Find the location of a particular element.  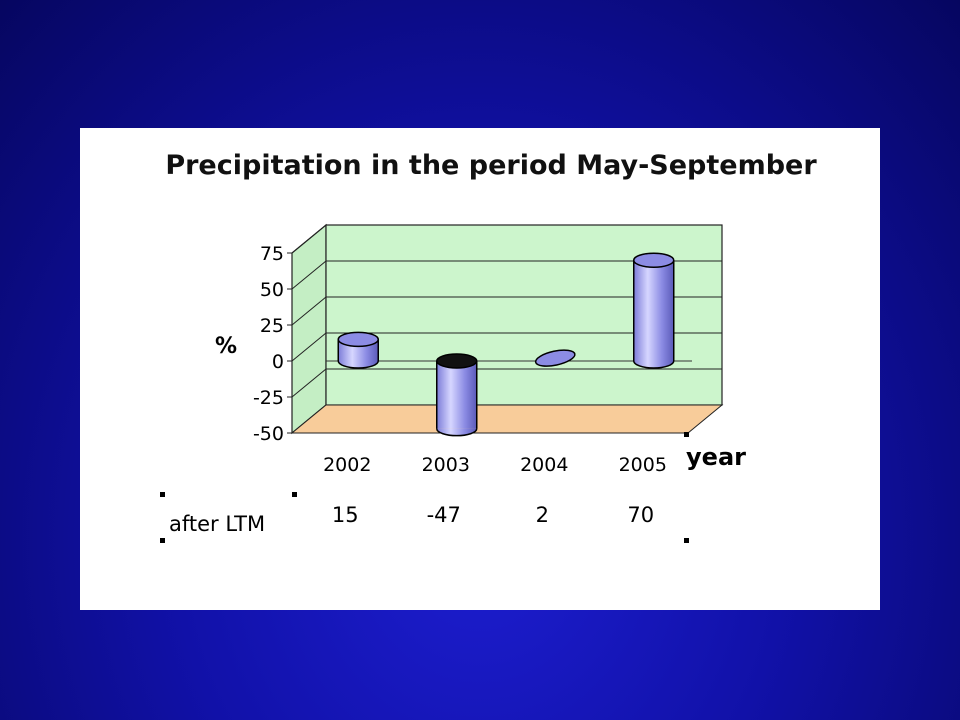

x-tick-label: 2004 is located at coordinates (544, 465).